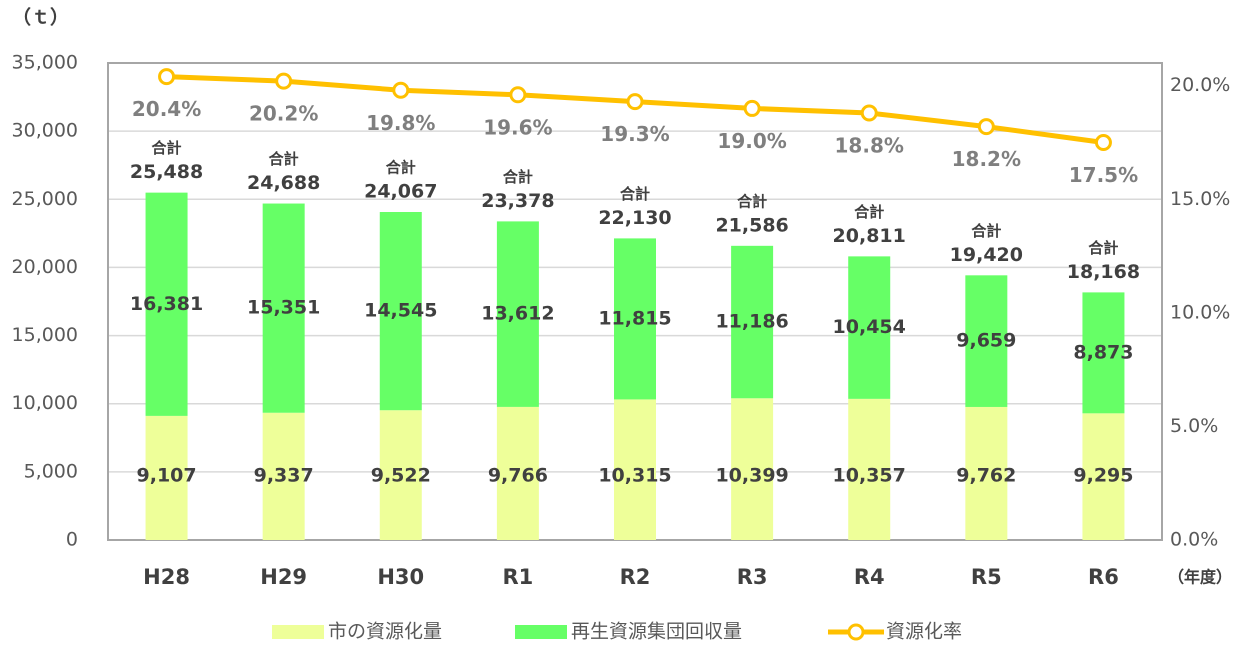 The width and height of the screenshot is (1243, 649). Describe the element at coordinates (283, 183) in the screenshot. I see `total-label: 24,688` at that location.